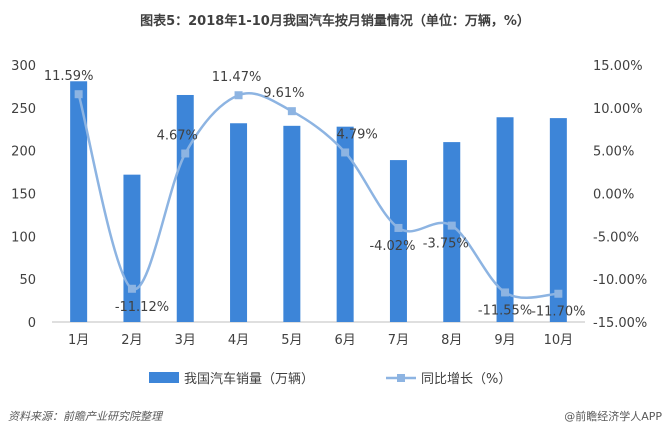 Image resolution: width=670 pixels, height=434 pixels. What do you see at coordinates (504, 340) in the screenshot?
I see `x-tick-label: 9月` at bounding box center [504, 340].